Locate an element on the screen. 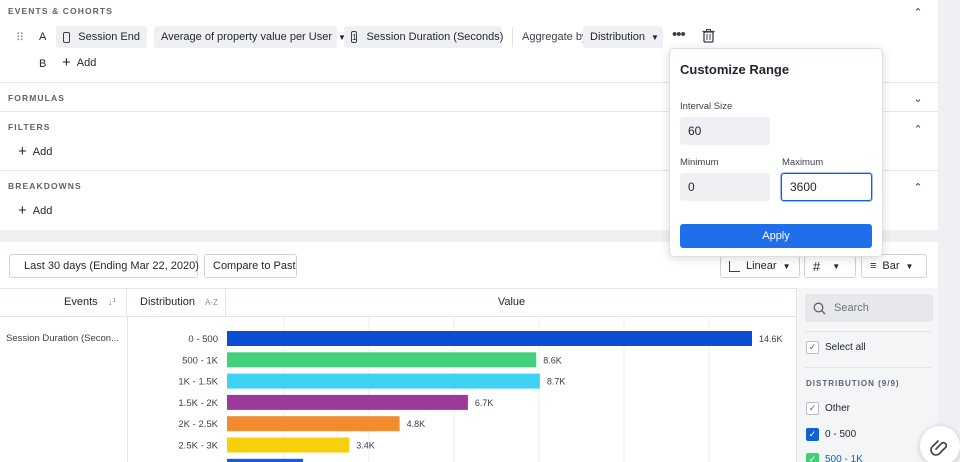 Image resolution: width=960 pixels, height=462 pixels. series-item-other: Other is located at coordinates (838, 408).